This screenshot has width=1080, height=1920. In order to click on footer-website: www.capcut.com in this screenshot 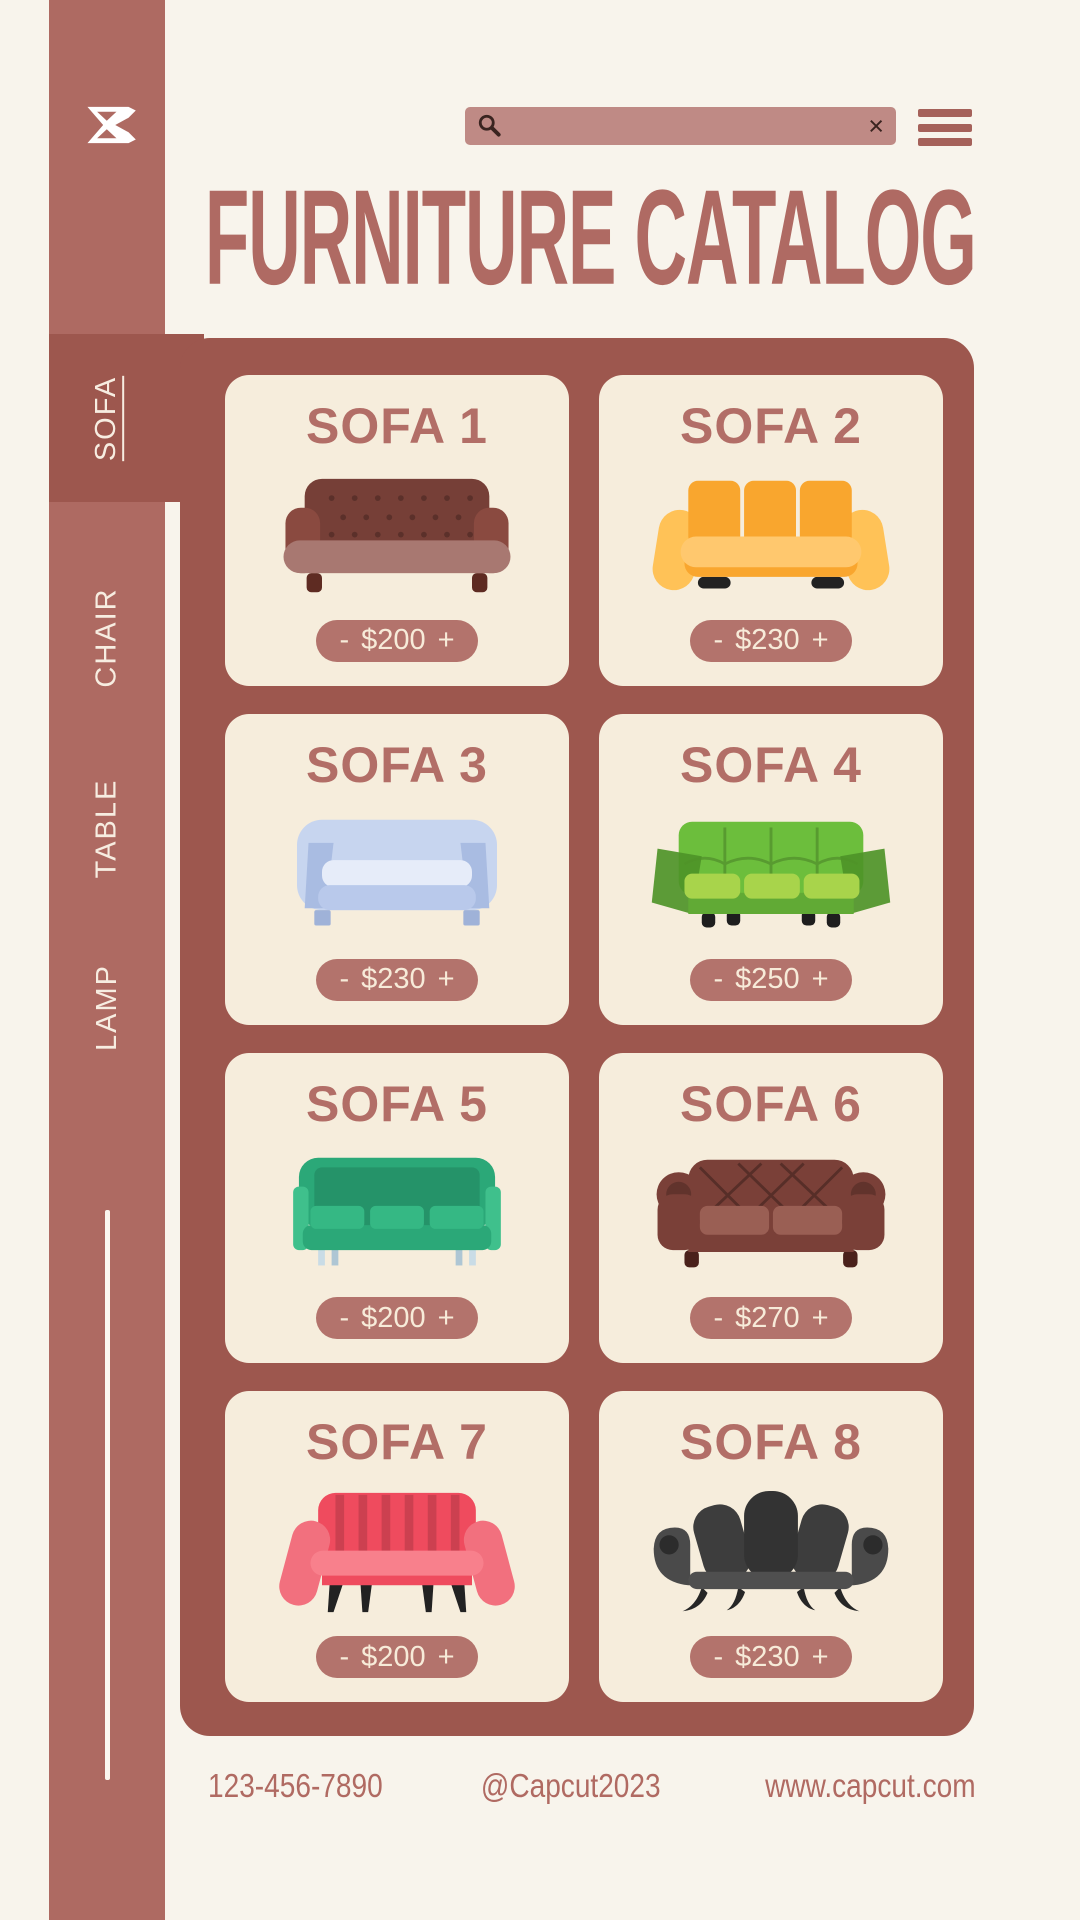, I will do `click(870, 1785)`.